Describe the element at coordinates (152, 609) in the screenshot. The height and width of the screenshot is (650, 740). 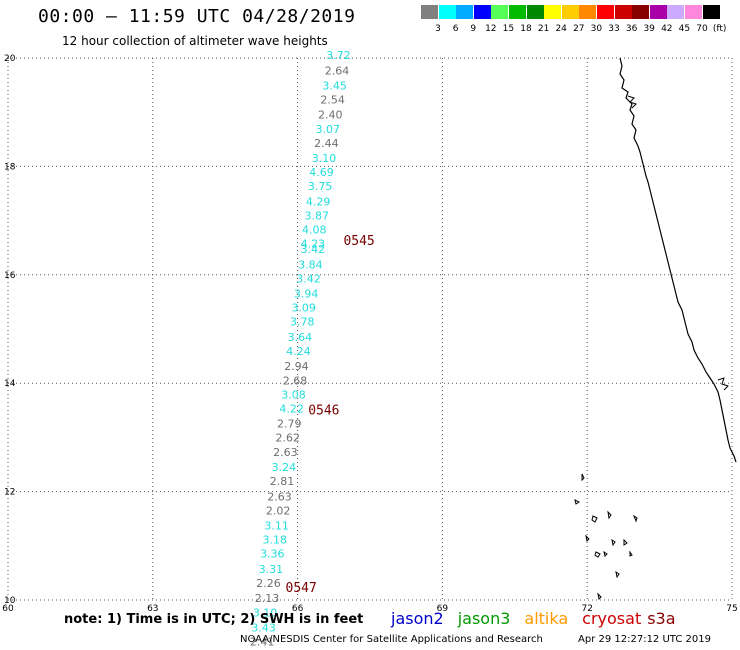
I see `lon-tick-label: 63` at that location.